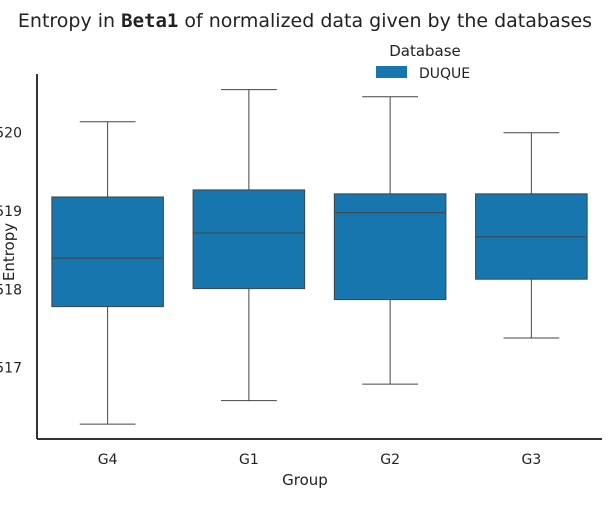 The width and height of the screenshot is (610, 505). What do you see at coordinates (11, 290) in the screenshot?
I see `y-tick-label: 518` at bounding box center [11, 290].